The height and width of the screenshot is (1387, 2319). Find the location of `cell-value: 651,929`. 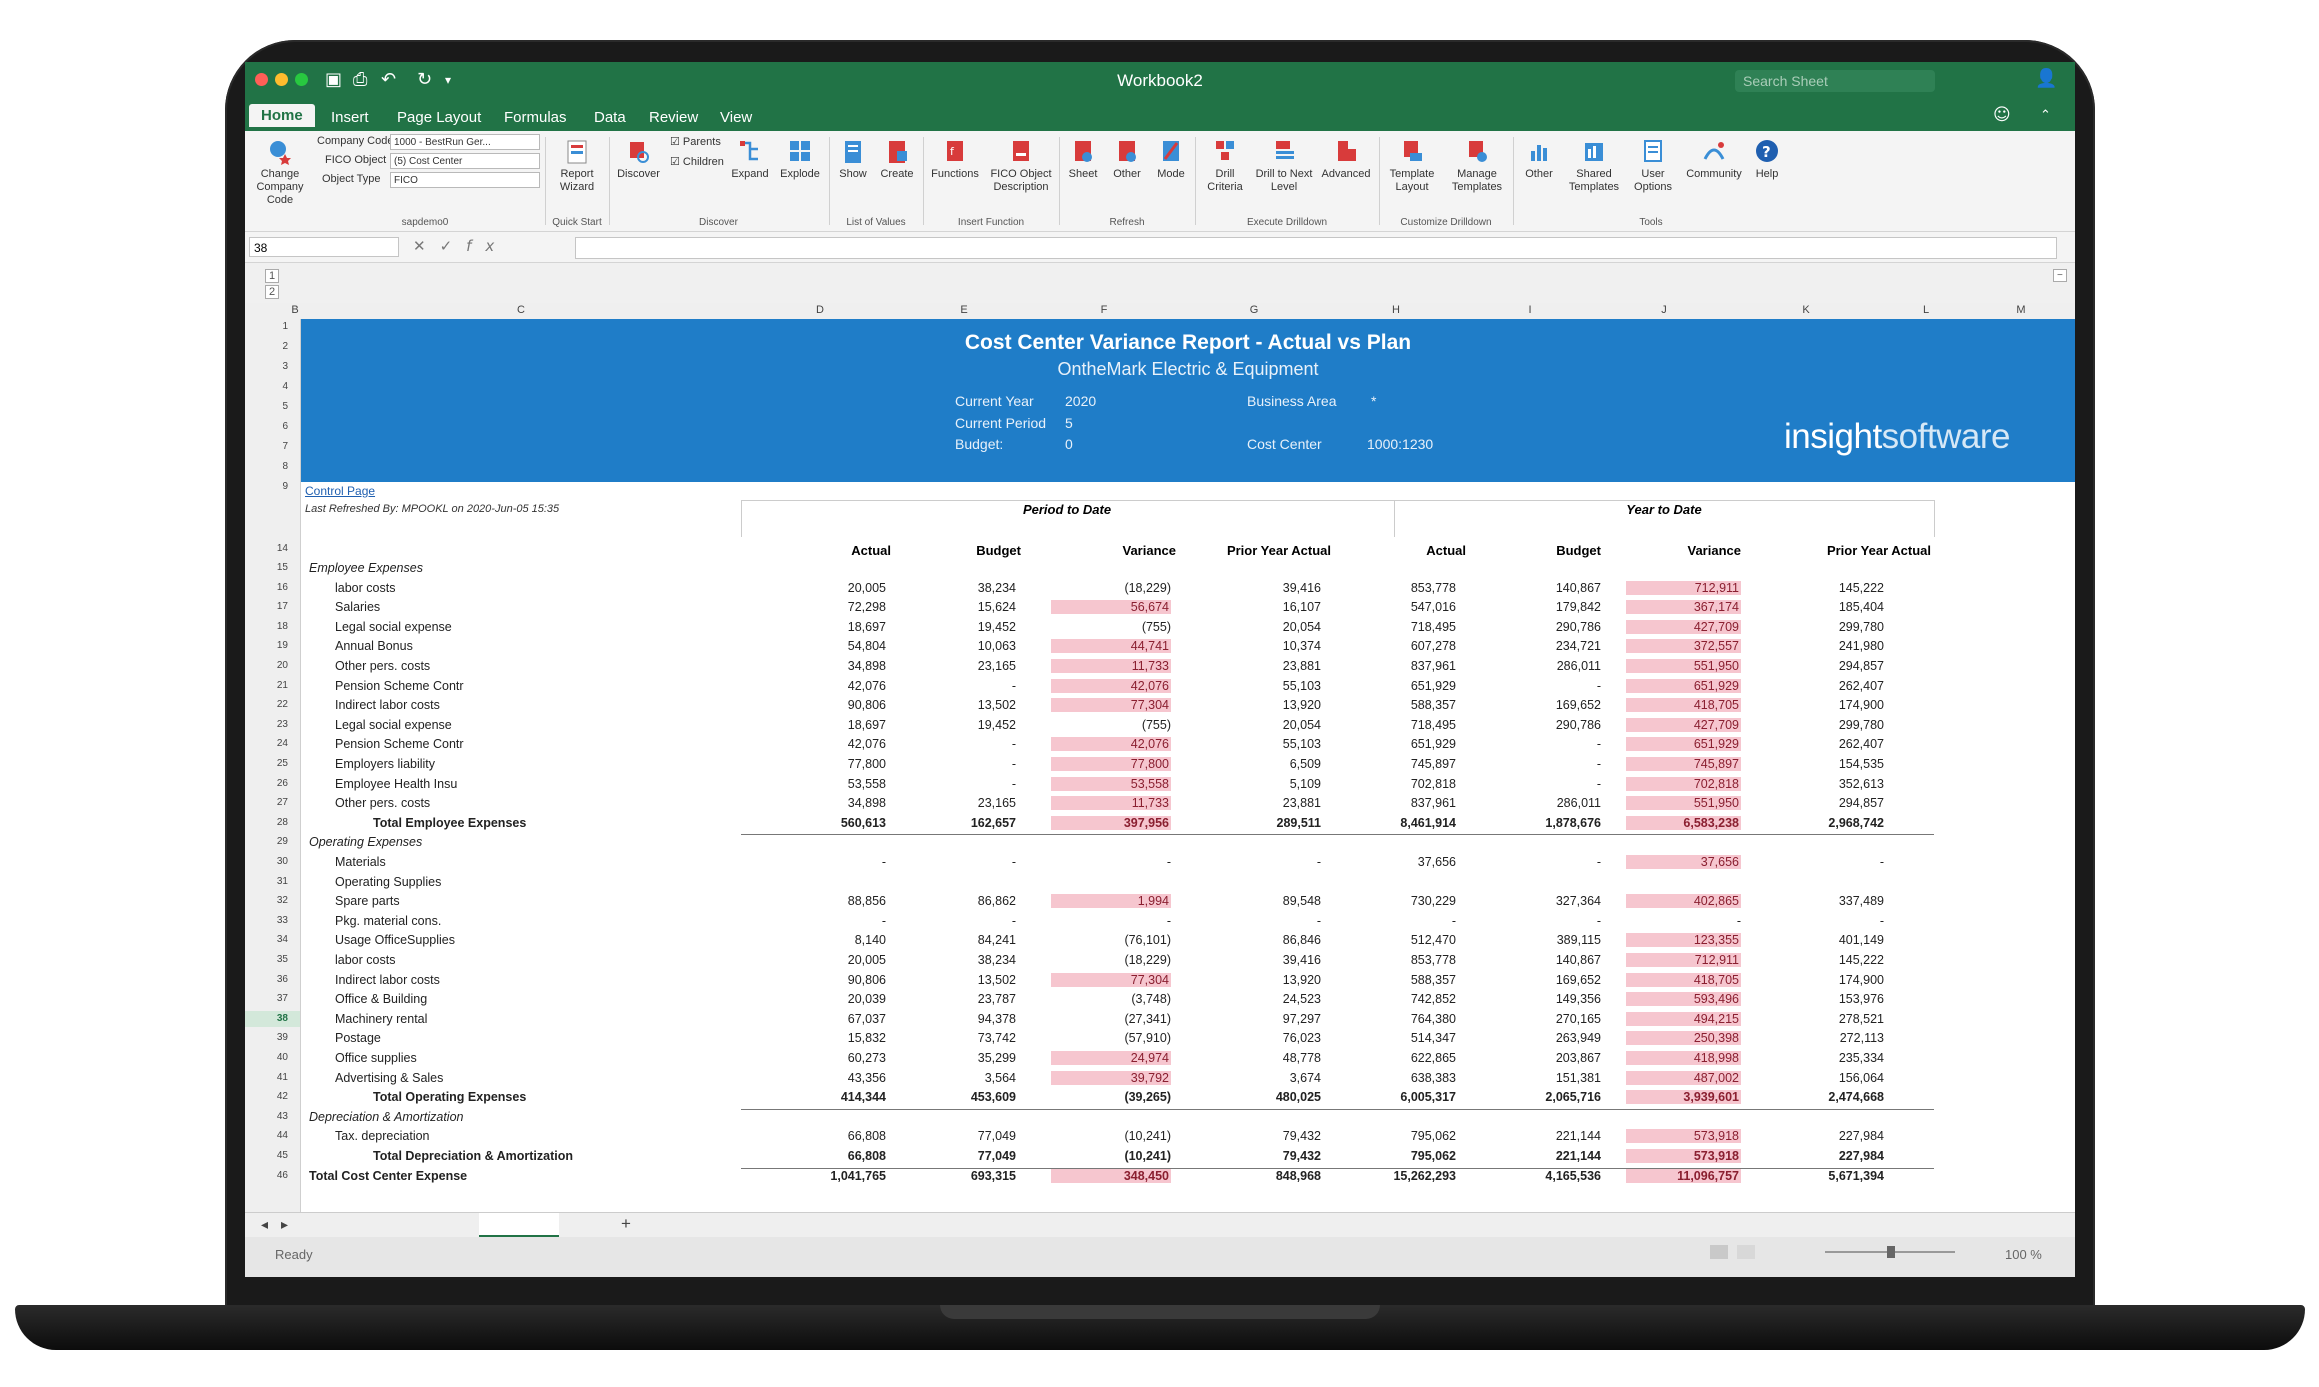

cell-value: 651,929 is located at coordinates (1433, 685).